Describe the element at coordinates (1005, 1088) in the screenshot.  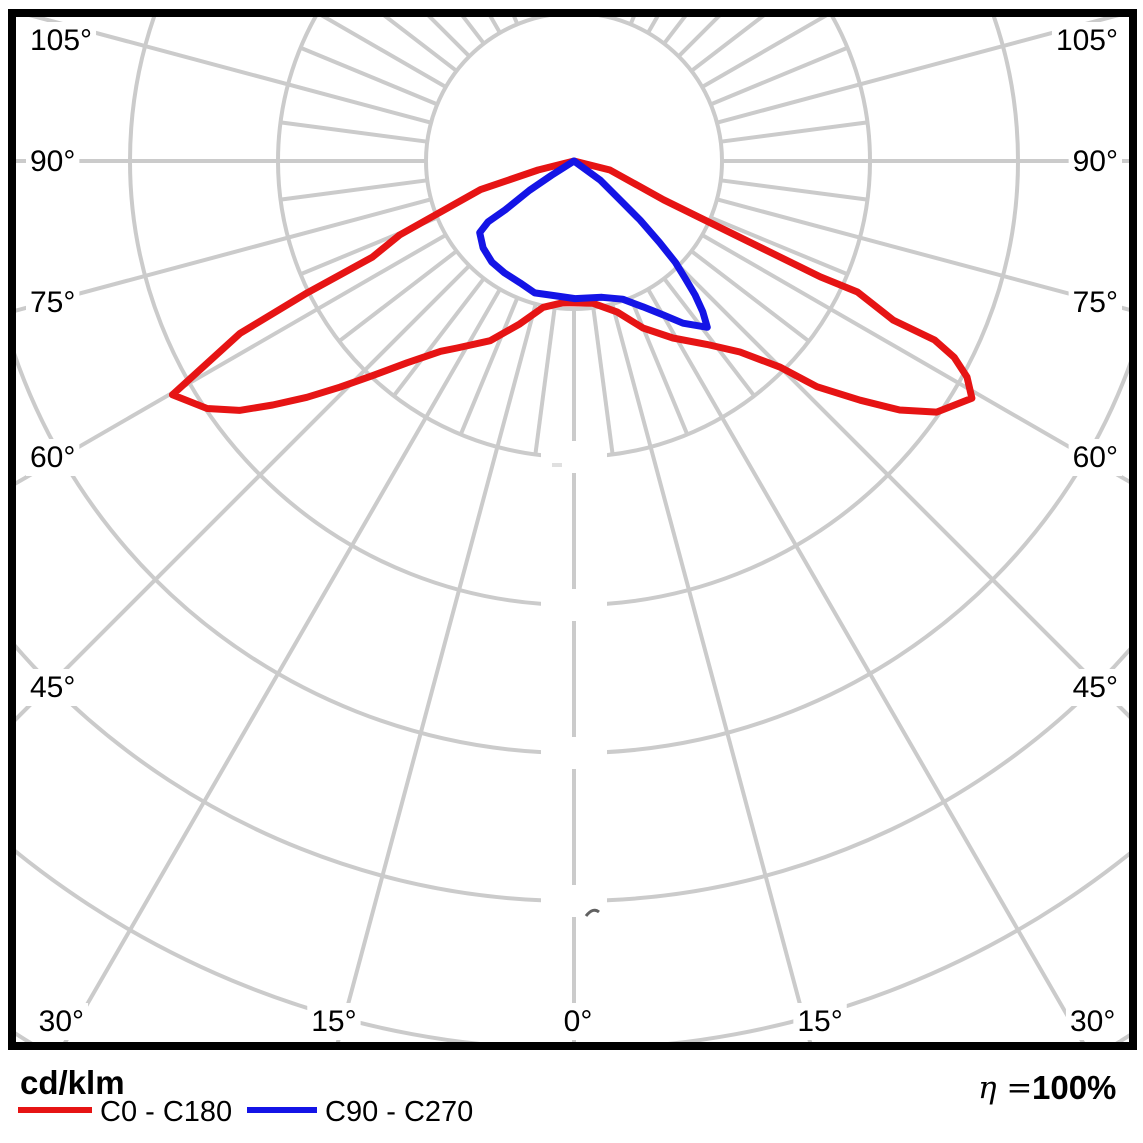
I see `efficiency-symbol: η =` at that location.